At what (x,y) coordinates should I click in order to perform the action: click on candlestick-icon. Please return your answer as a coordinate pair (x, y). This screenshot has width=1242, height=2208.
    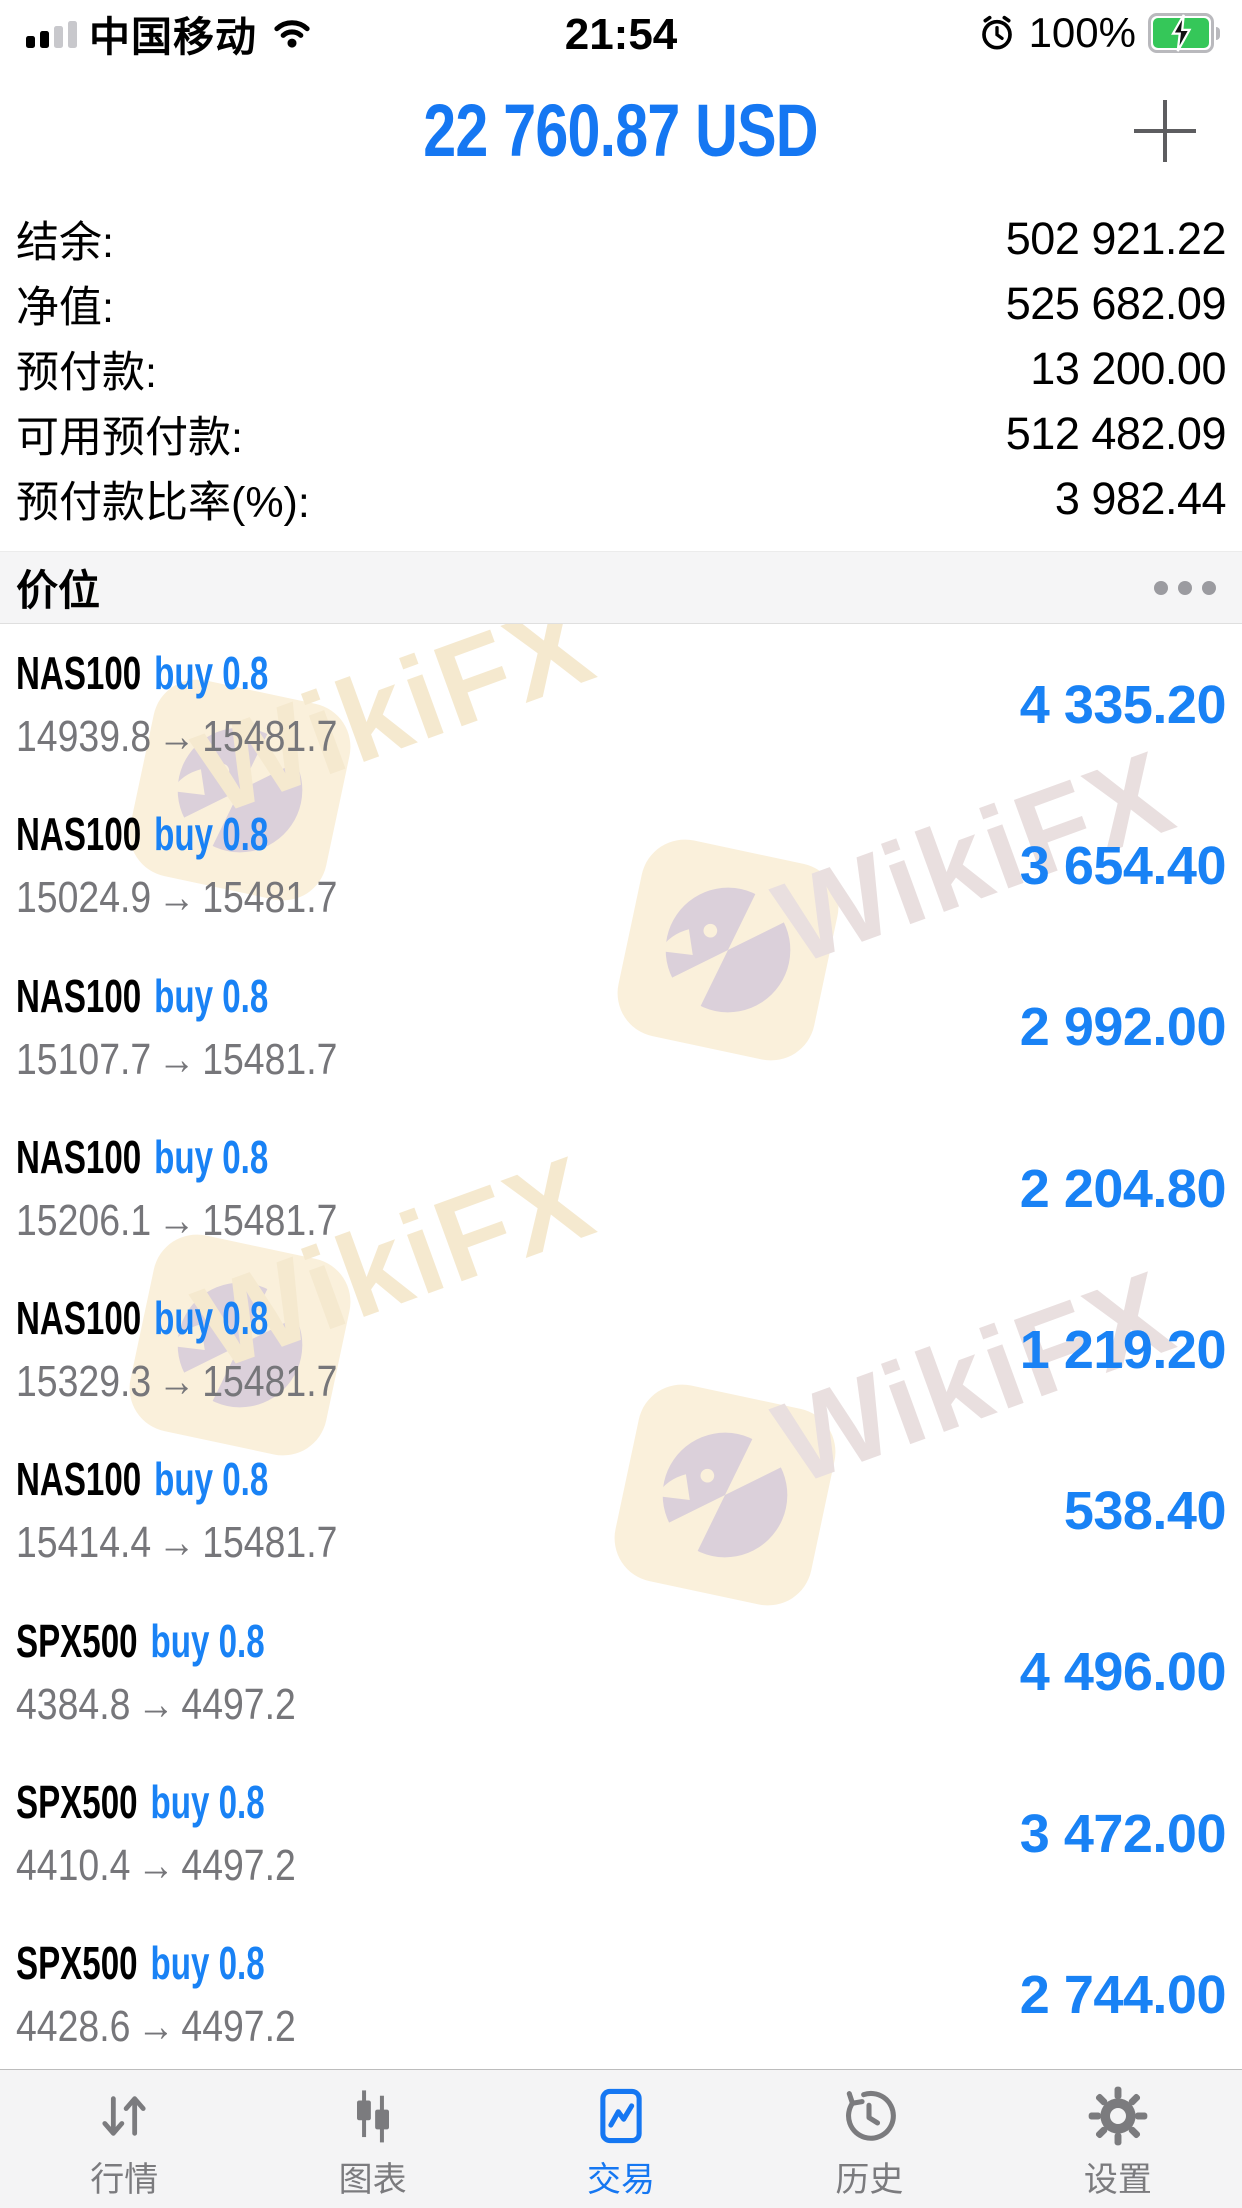
    Looking at the image, I should click on (372, 2116).